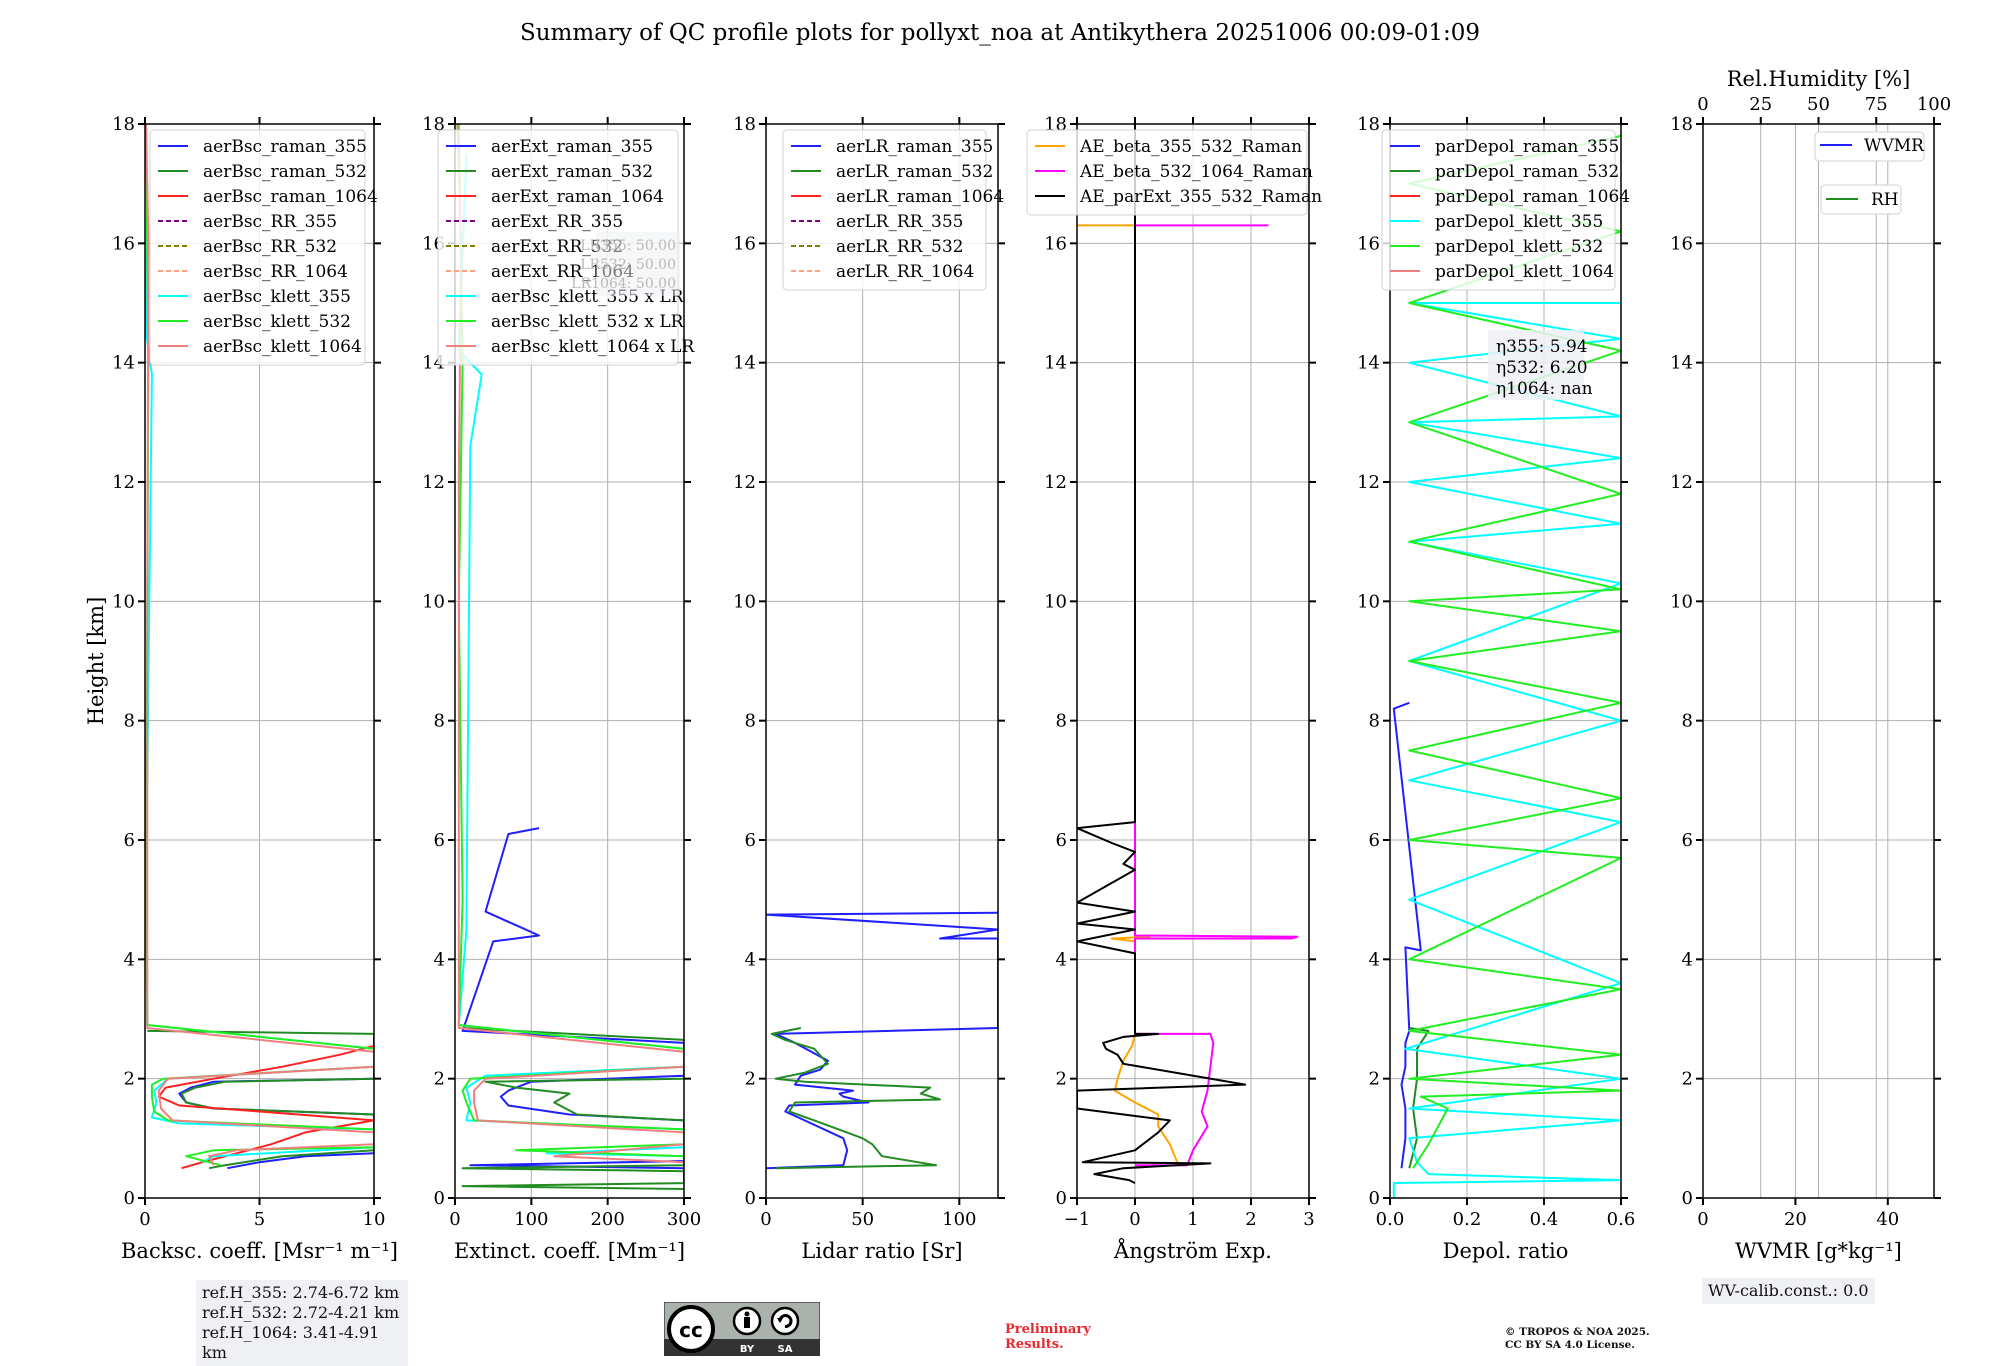  I want to click on legend-label: aerExt_RR_532, so click(557, 247).